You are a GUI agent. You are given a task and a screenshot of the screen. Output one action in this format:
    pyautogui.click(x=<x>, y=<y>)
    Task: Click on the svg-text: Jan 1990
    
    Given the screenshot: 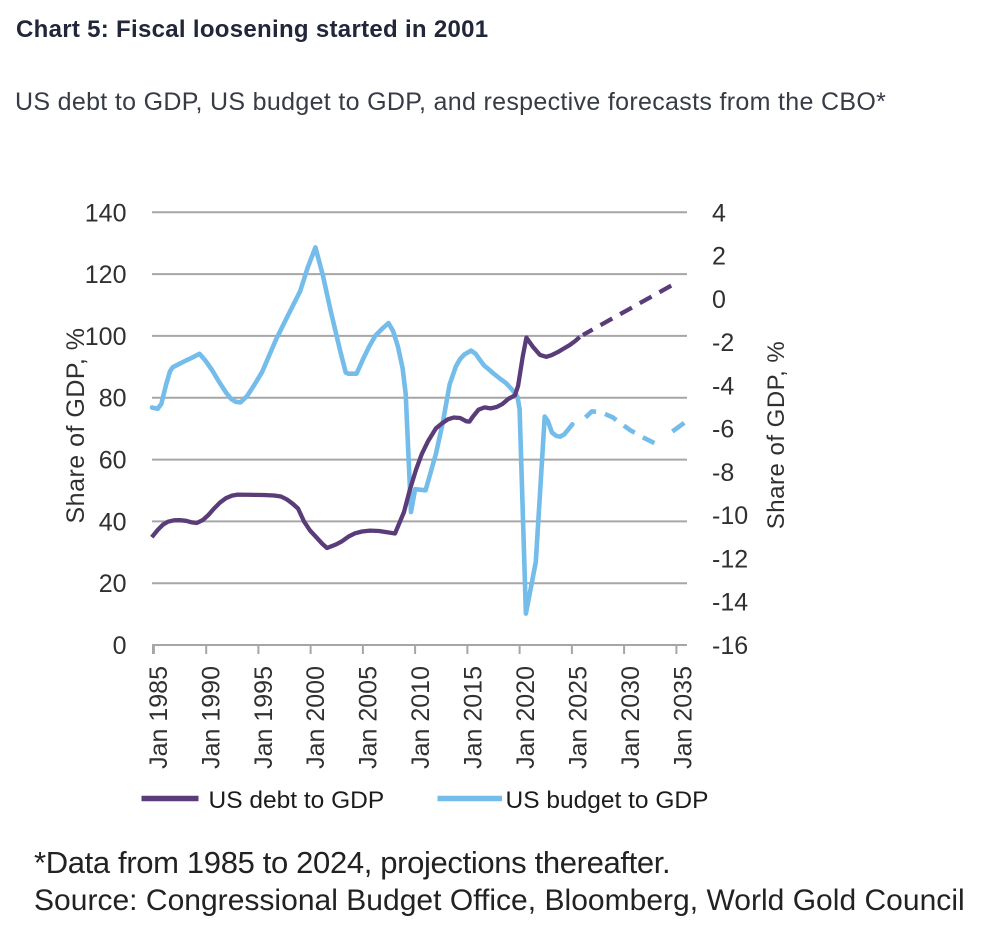 What is the action you would take?
    pyautogui.click(x=211, y=717)
    